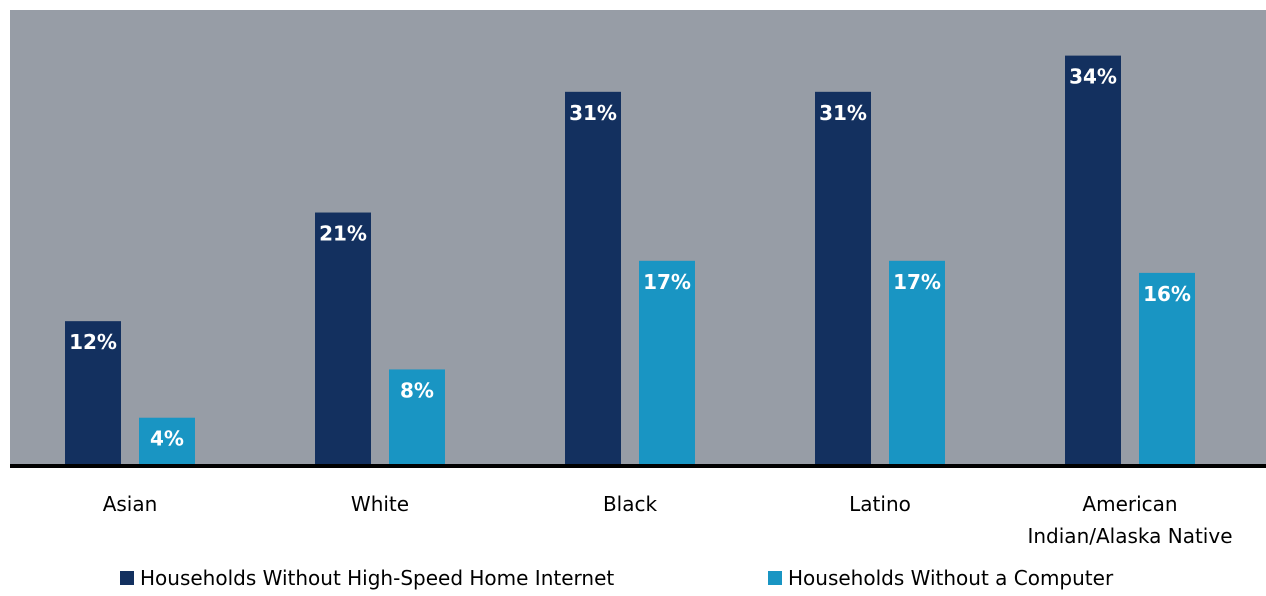 Image resolution: width=1266 pixels, height=596 pixels. I want to click on legend-label-computer: Households Without a Computer, so click(951, 578).